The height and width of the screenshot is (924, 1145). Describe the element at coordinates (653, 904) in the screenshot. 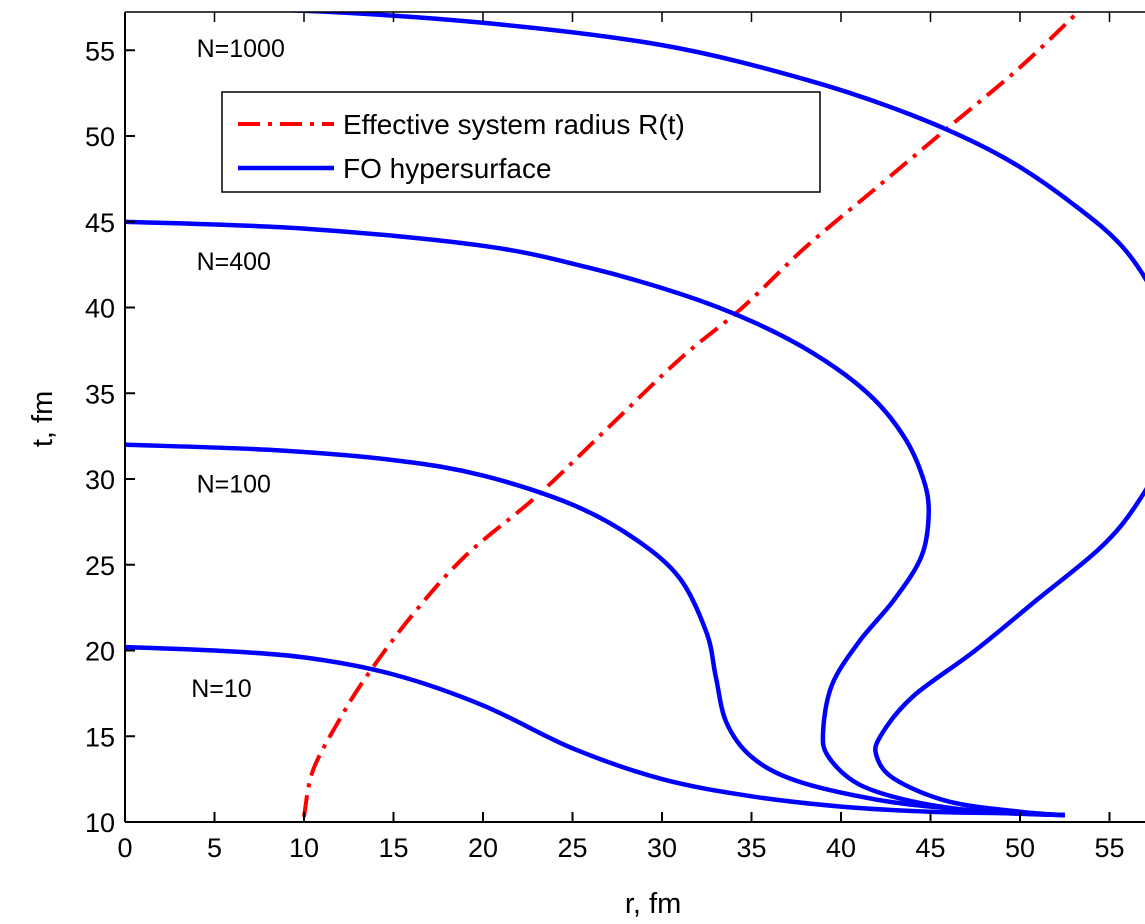

I see `x-axis-label: r, fm` at that location.